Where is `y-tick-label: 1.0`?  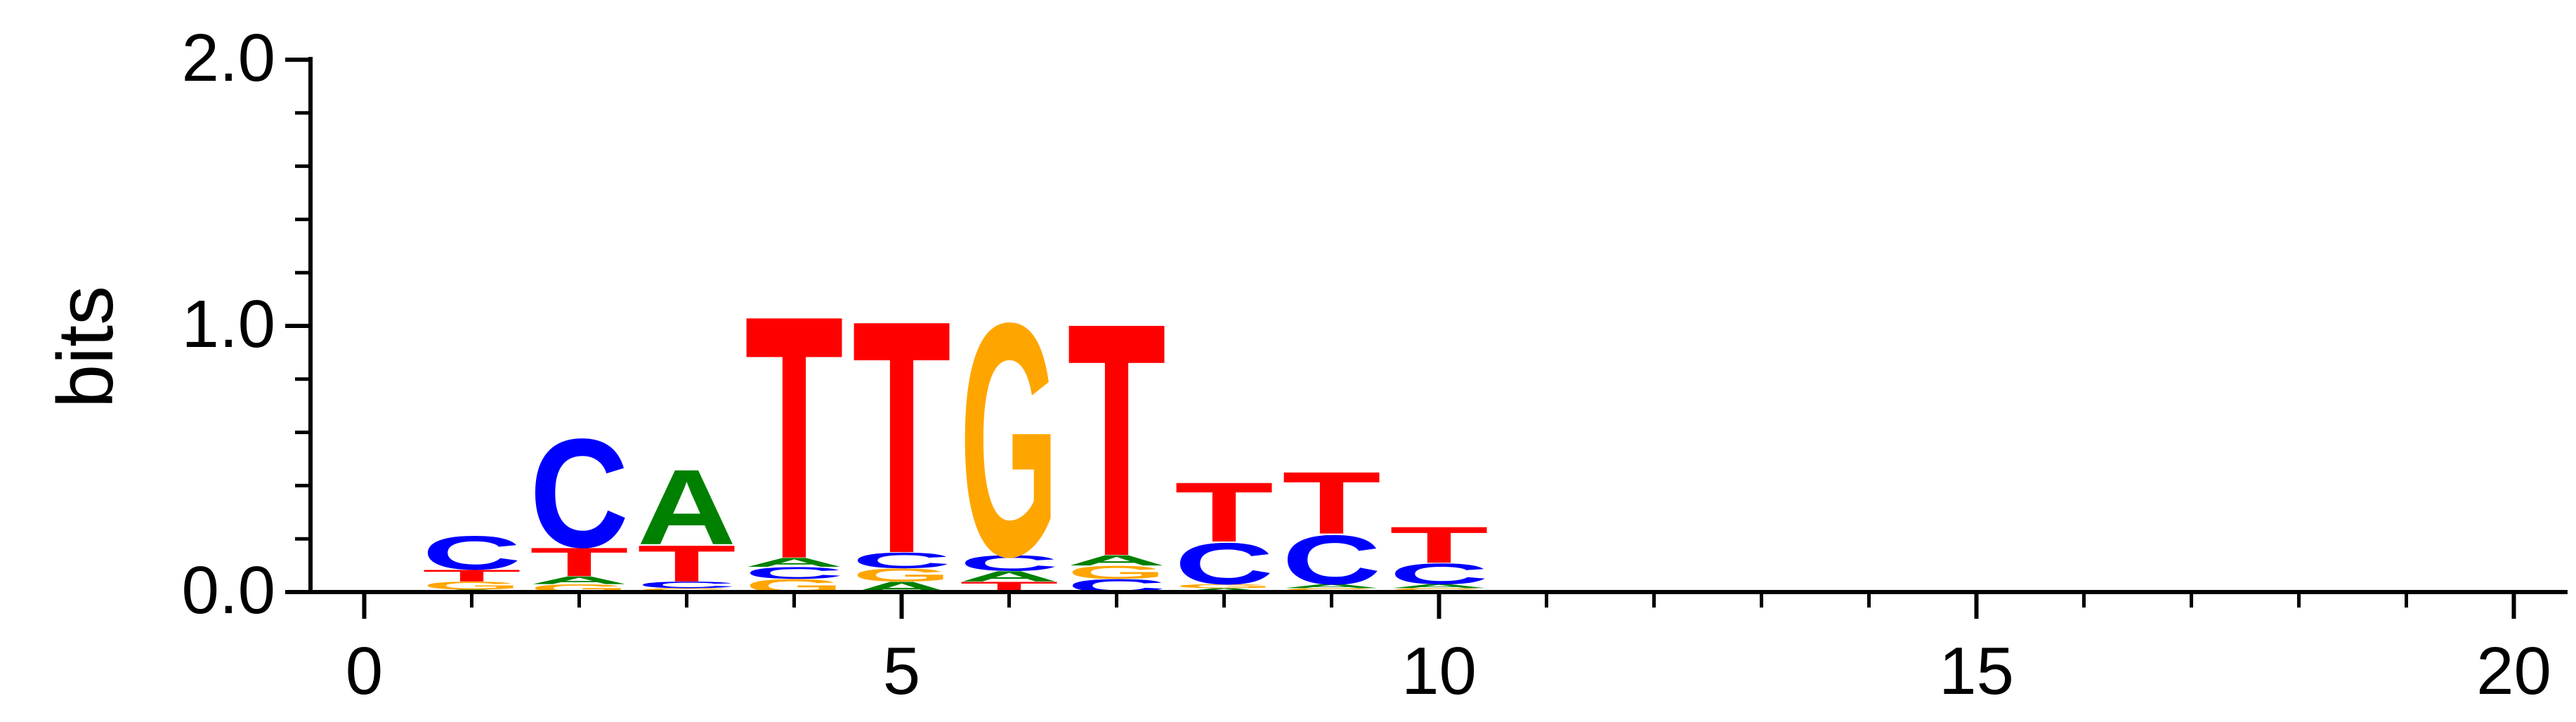 y-tick-label: 1.0 is located at coordinates (228, 324).